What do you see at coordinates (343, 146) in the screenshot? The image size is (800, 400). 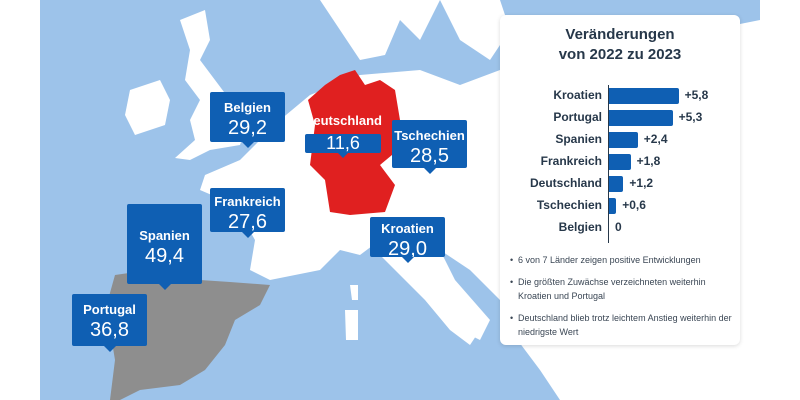 I see `germany-value: 11,6` at bounding box center [343, 146].